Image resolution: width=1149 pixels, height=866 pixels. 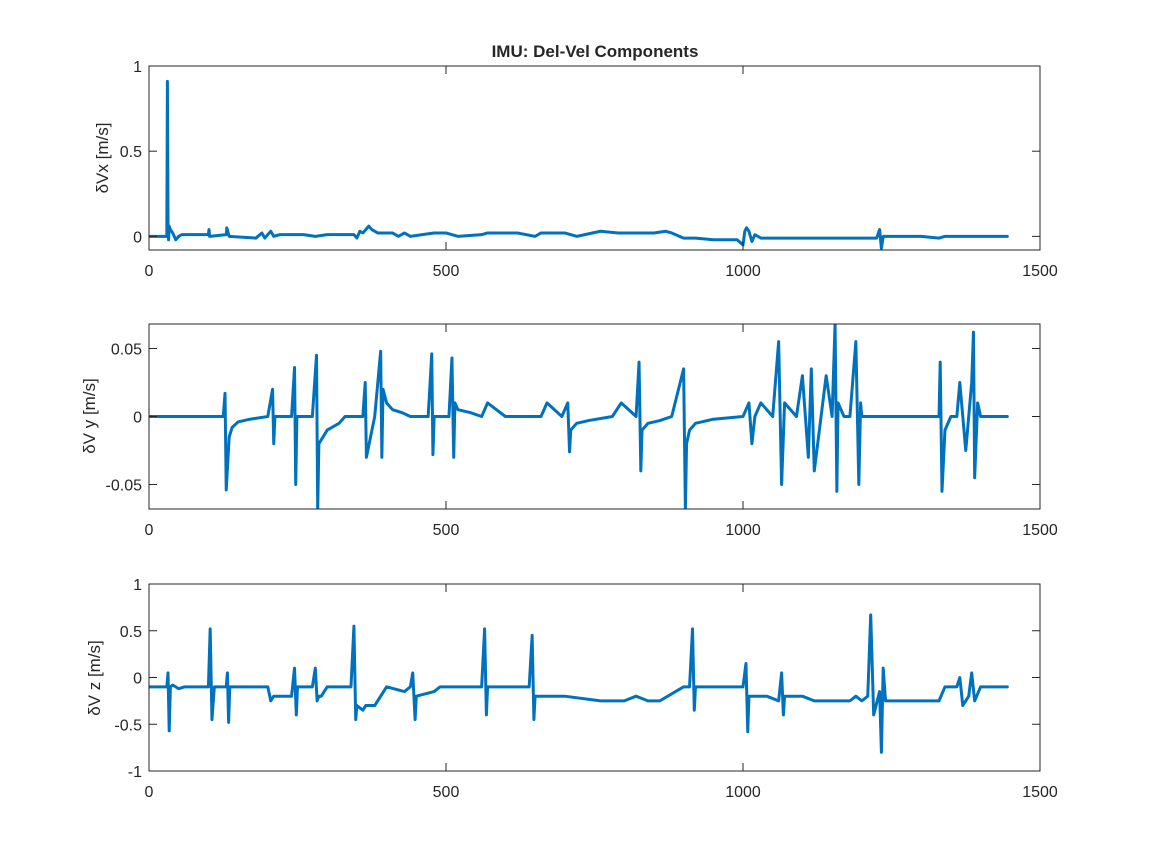 I want to click on y-tick-label: -1, so click(x=135, y=772).